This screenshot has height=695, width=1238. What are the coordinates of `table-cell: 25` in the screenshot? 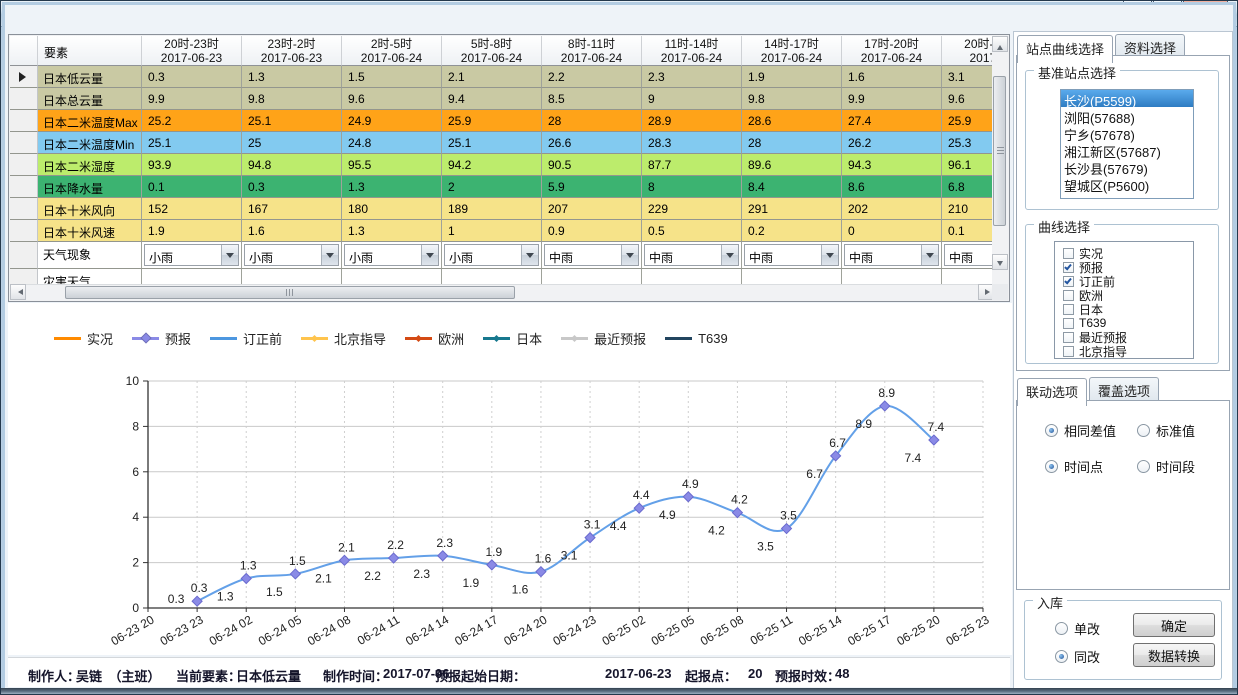 It's located at (292, 143).